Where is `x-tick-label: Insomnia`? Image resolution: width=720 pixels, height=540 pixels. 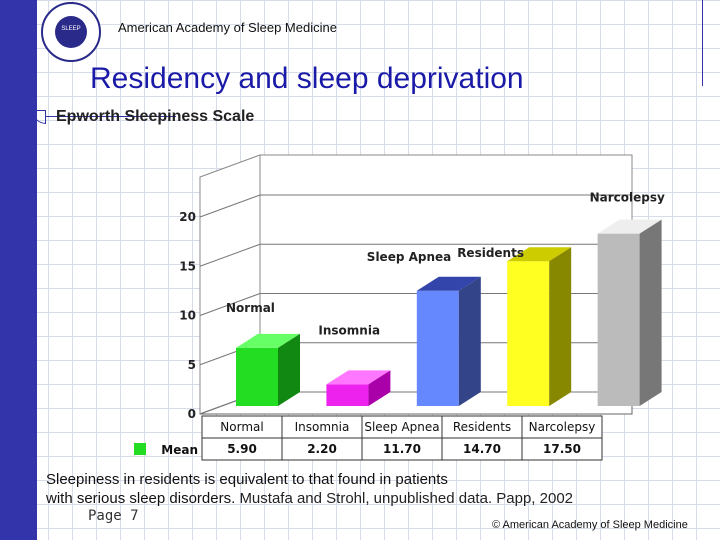
x-tick-label: Insomnia is located at coordinates (322, 427).